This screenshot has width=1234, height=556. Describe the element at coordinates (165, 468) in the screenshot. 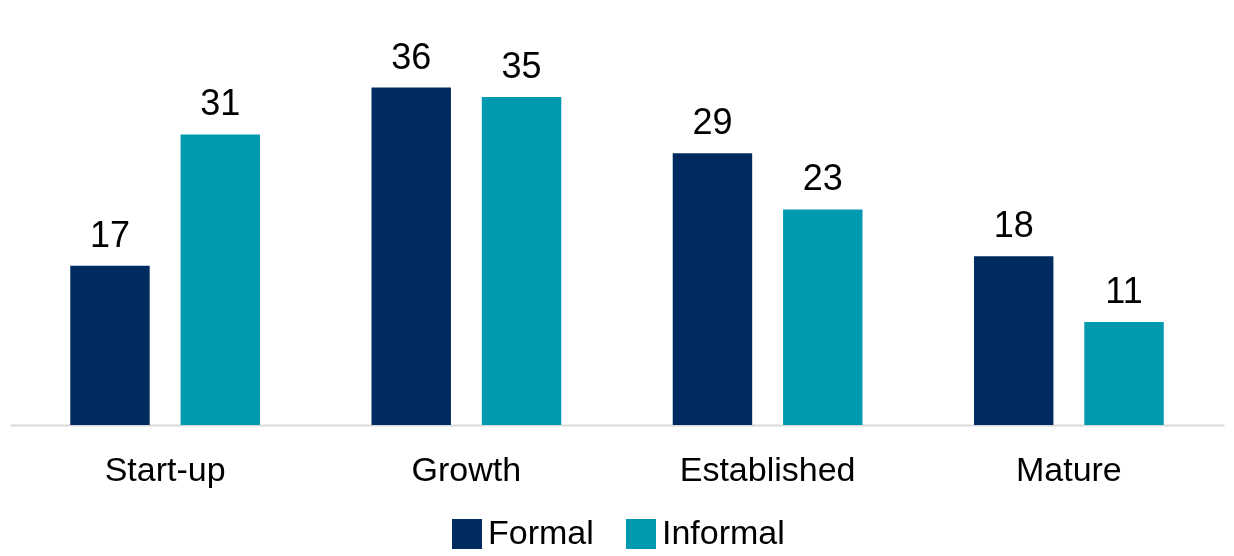

I see `x-tick-label: Start-up` at that location.